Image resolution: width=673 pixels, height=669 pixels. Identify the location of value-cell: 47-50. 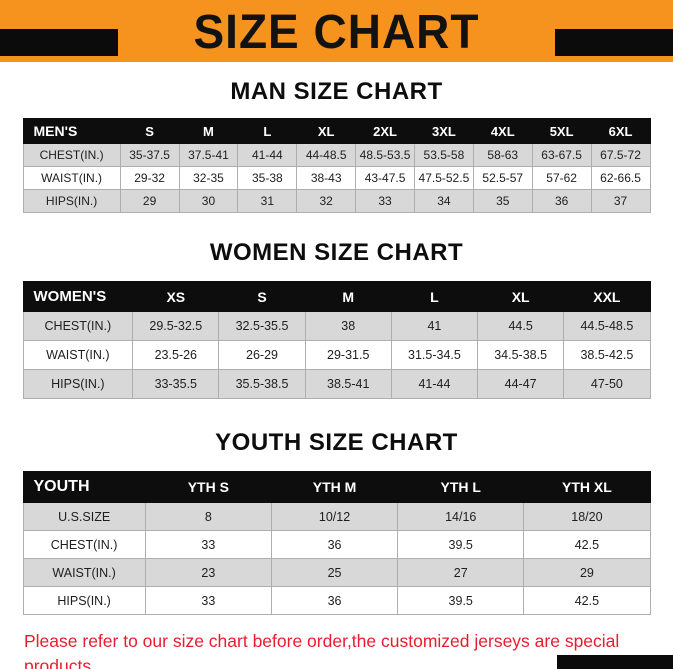
(607, 384).